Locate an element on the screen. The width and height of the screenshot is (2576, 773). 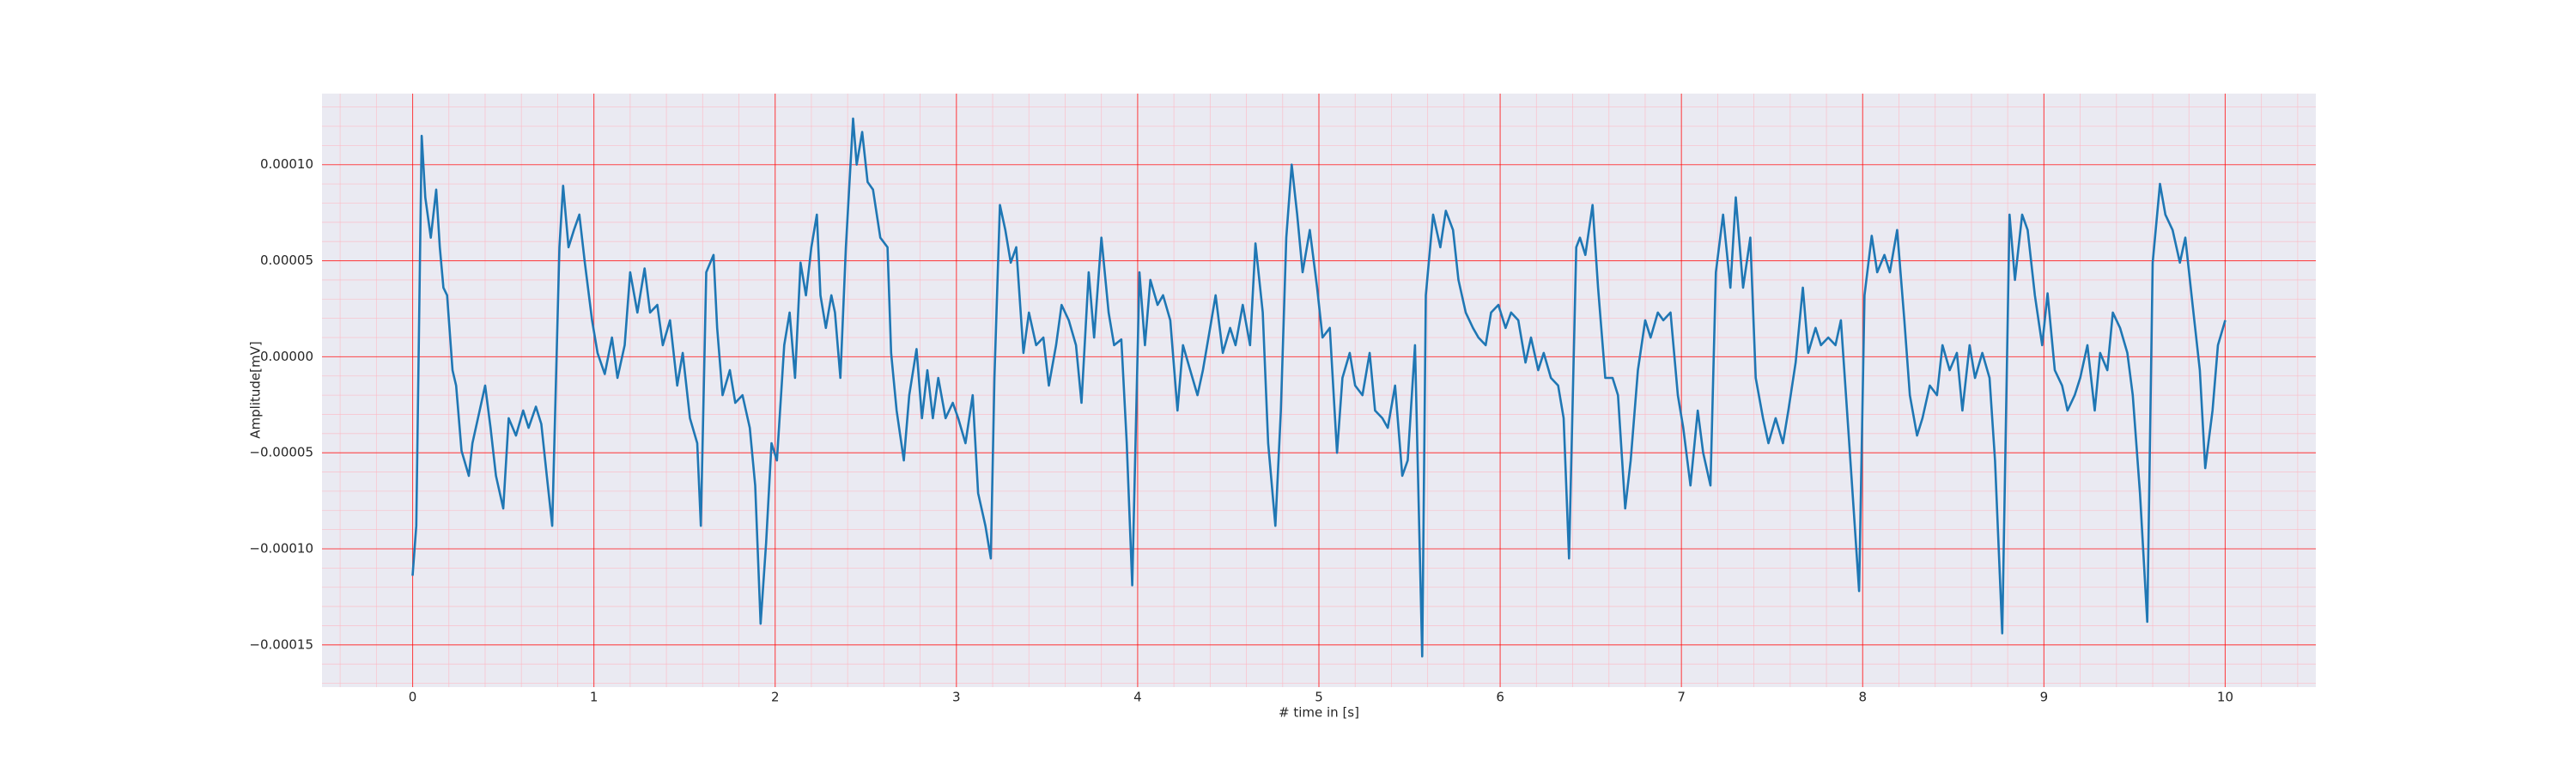
x-tick-label: 5 is located at coordinates (1319, 697).